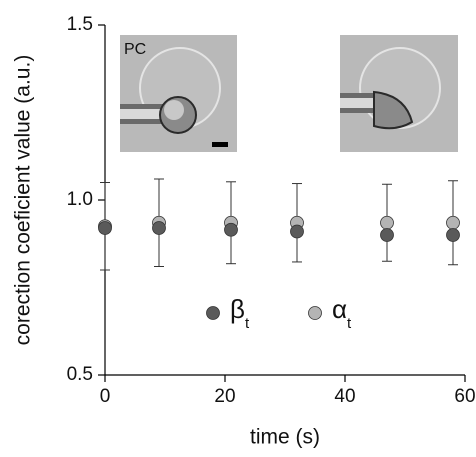  What do you see at coordinates (105, 396) in the screenshot?
I see `x-tick-label: 0` at bounding box center [105, 396].